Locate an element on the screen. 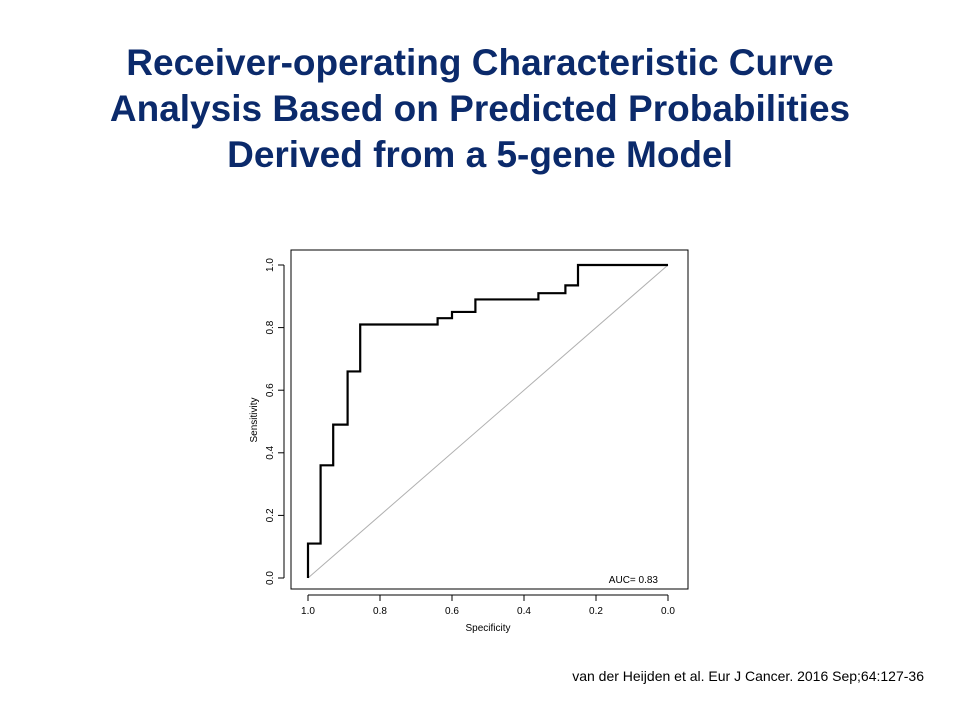  auc-annotation: AUC= 0.83 is located at coordinates (634, 580).